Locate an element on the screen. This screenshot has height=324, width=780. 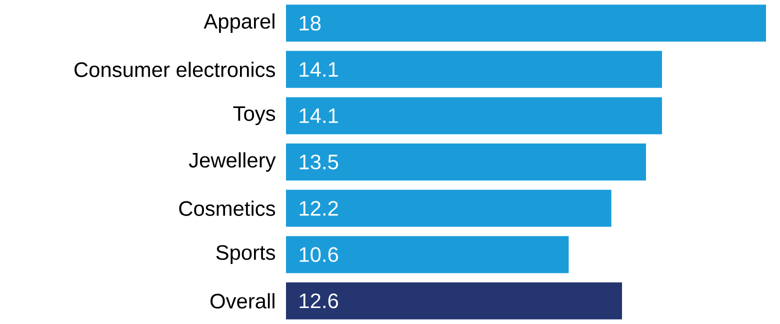
y-tick-label: Consumer electronics is located at coordinates (174, 70).